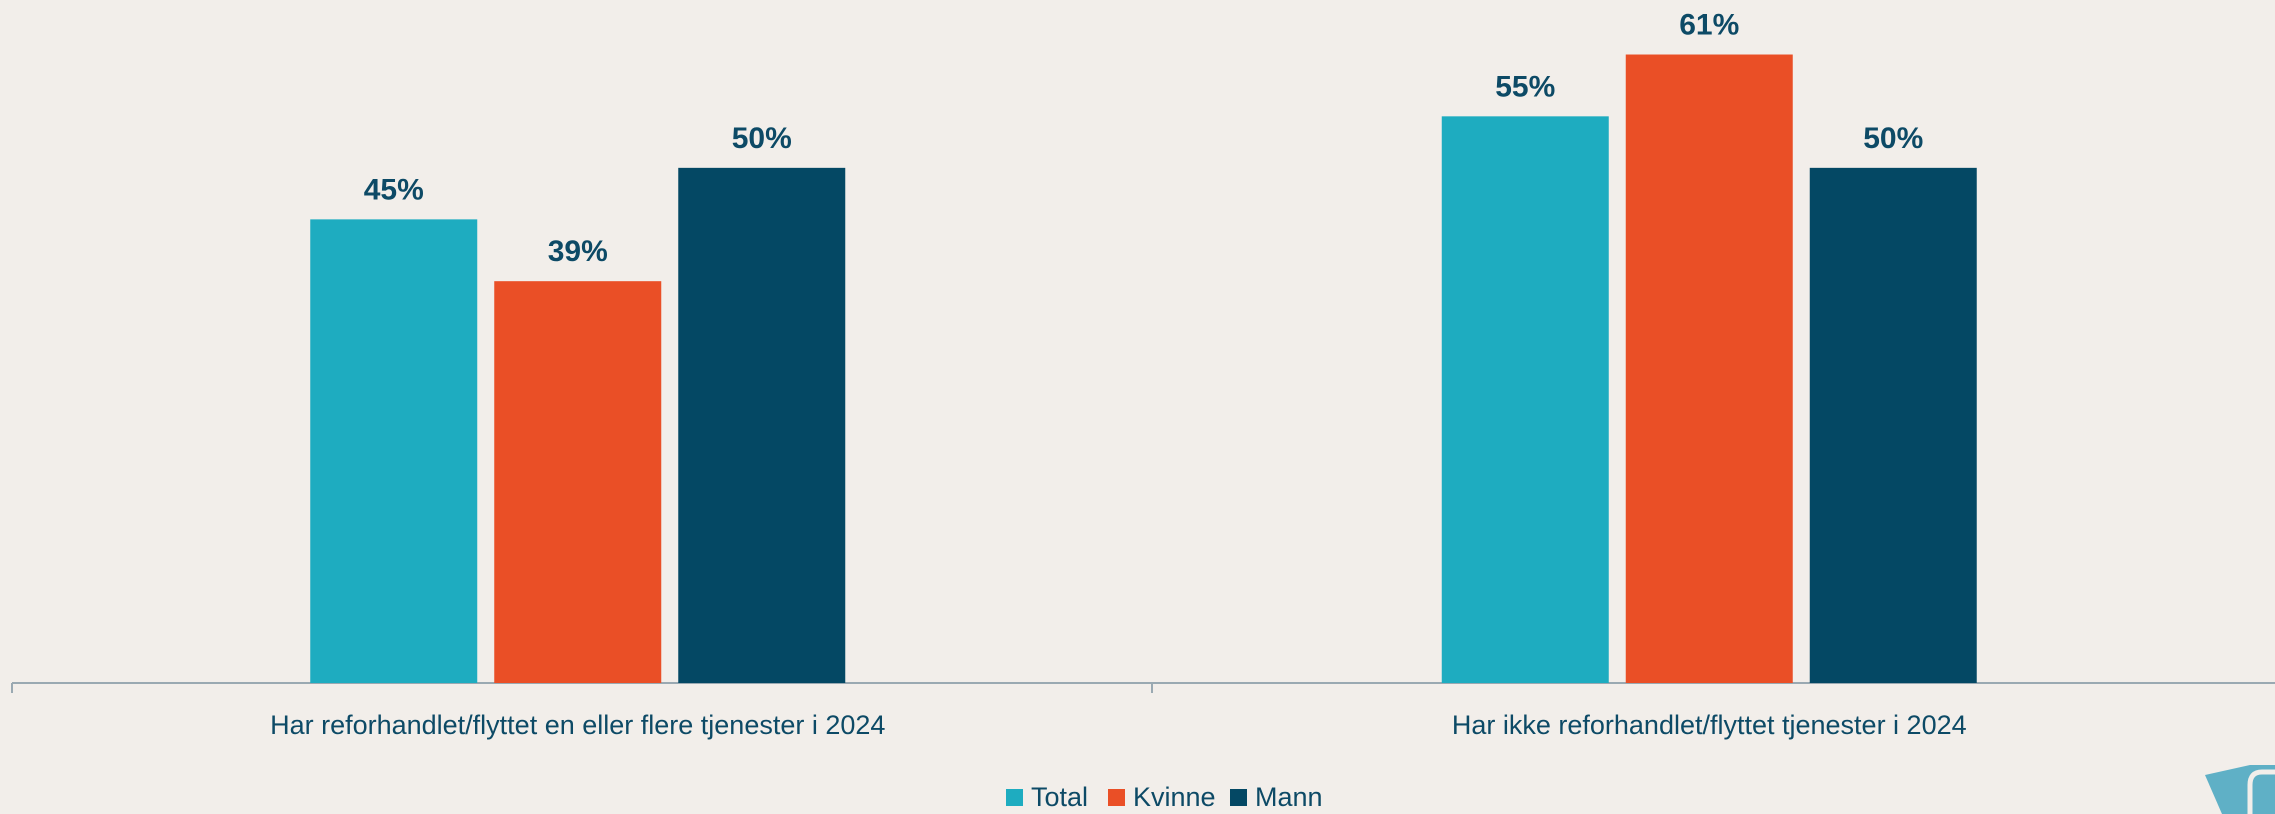  What do you see at coordinates (1059, 797) in the screenshot?
I see `legend-label: Total` at bounding box center [1059, 797].